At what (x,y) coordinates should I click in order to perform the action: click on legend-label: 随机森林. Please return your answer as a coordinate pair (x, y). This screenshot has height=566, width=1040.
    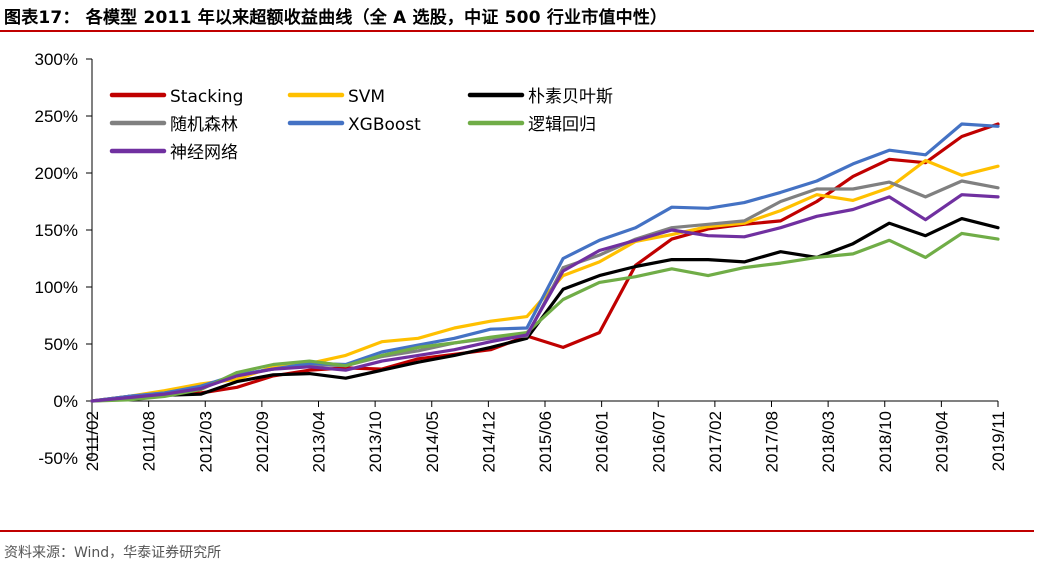
    Looking at the image, I should click on (204, 125).